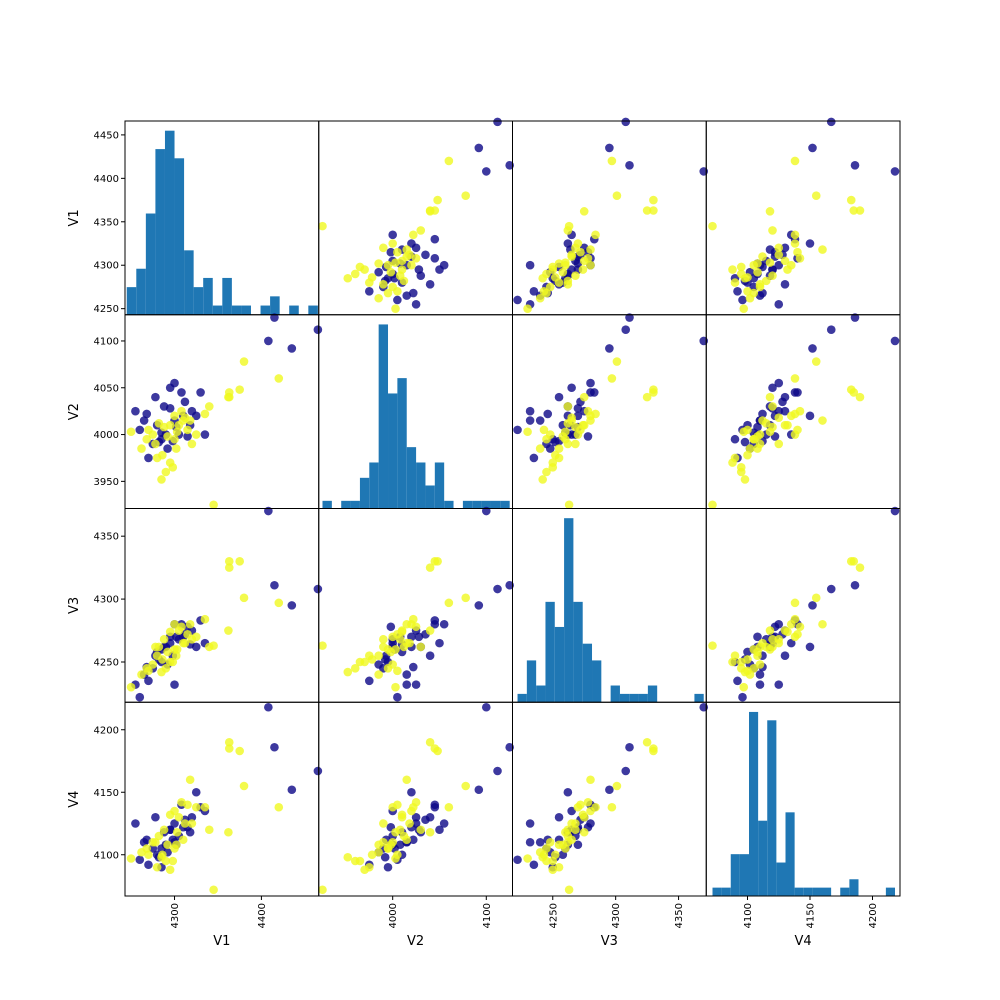 The width and height of the screenshot is (1000, 1000). Describe the element at coordinates (748, 915) in the screenshot. I see `x-tick-label: 4100` at that location.